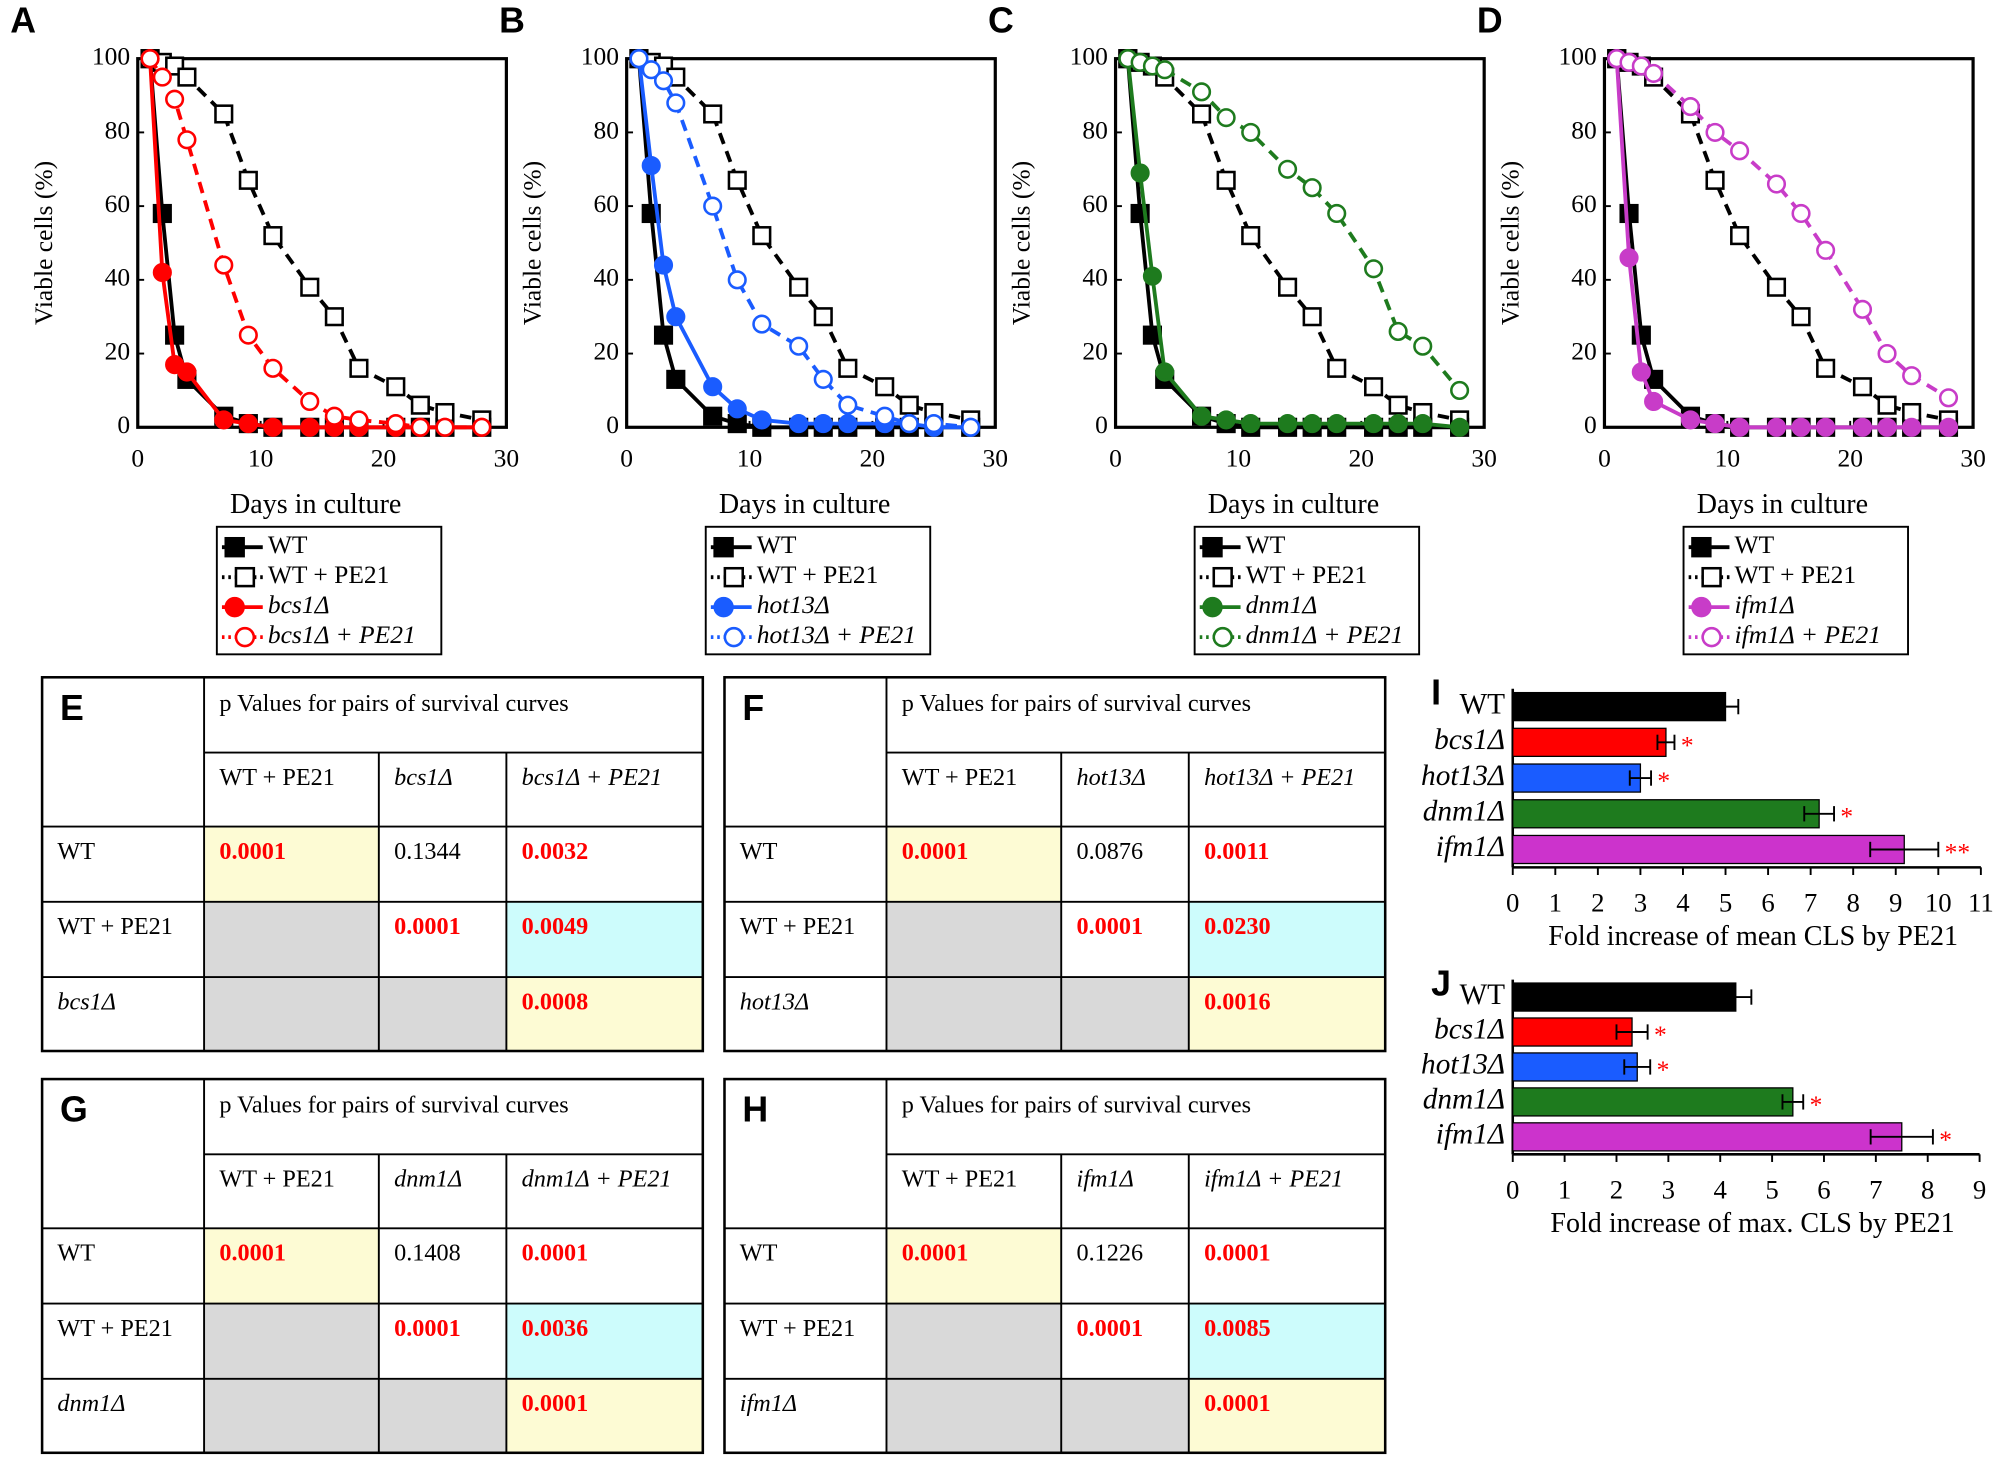 This screenshot has width=2000, height=1463. Describe the element at coordinates (1981, 903) in the screenshot. I see `x-tick-label: 11` at that location.